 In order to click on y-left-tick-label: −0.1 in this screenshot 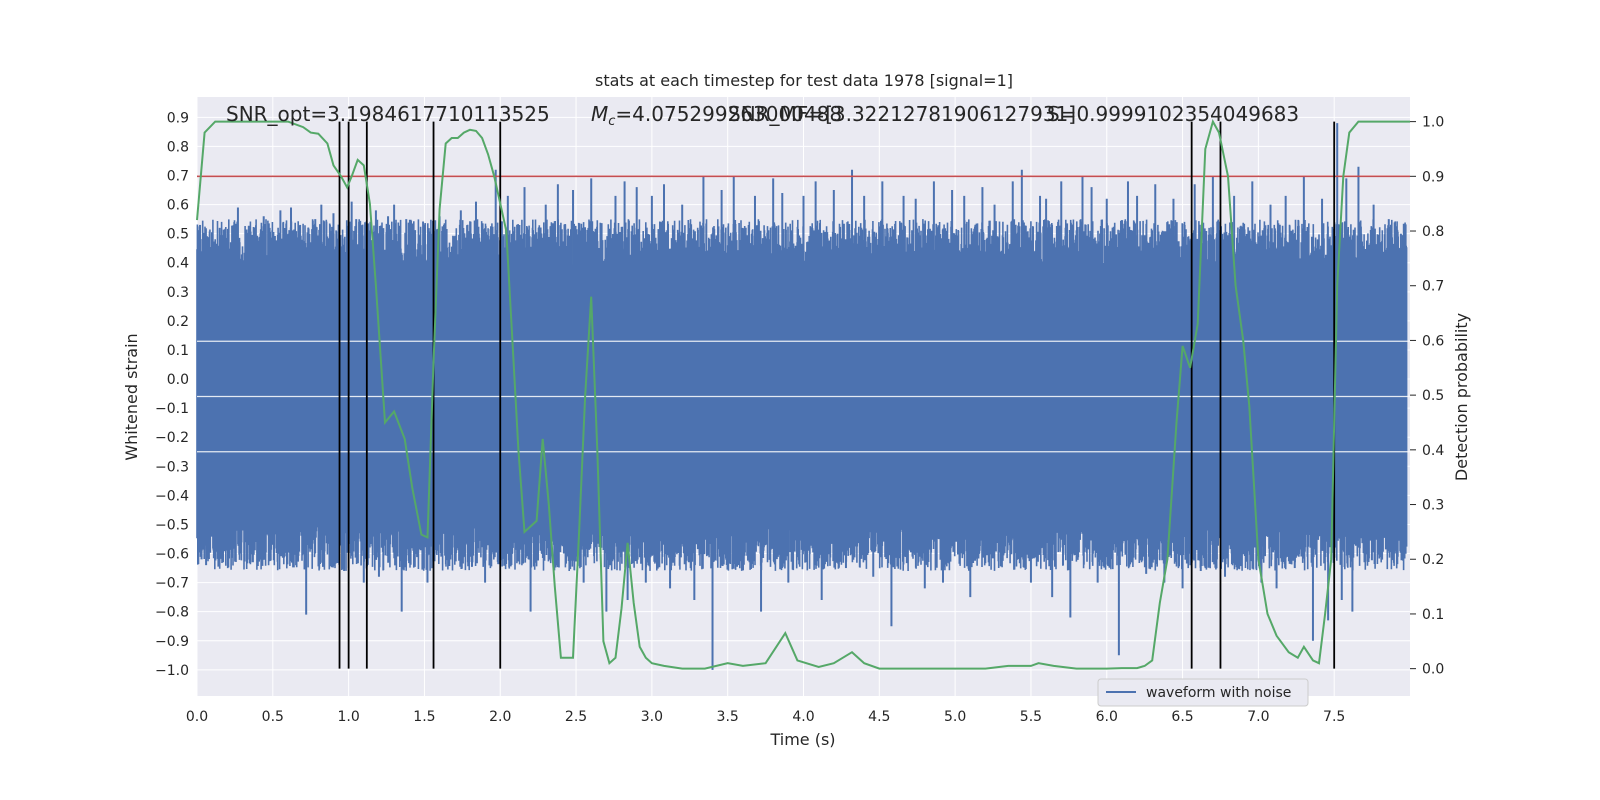, I will do `click(172, 409)`.